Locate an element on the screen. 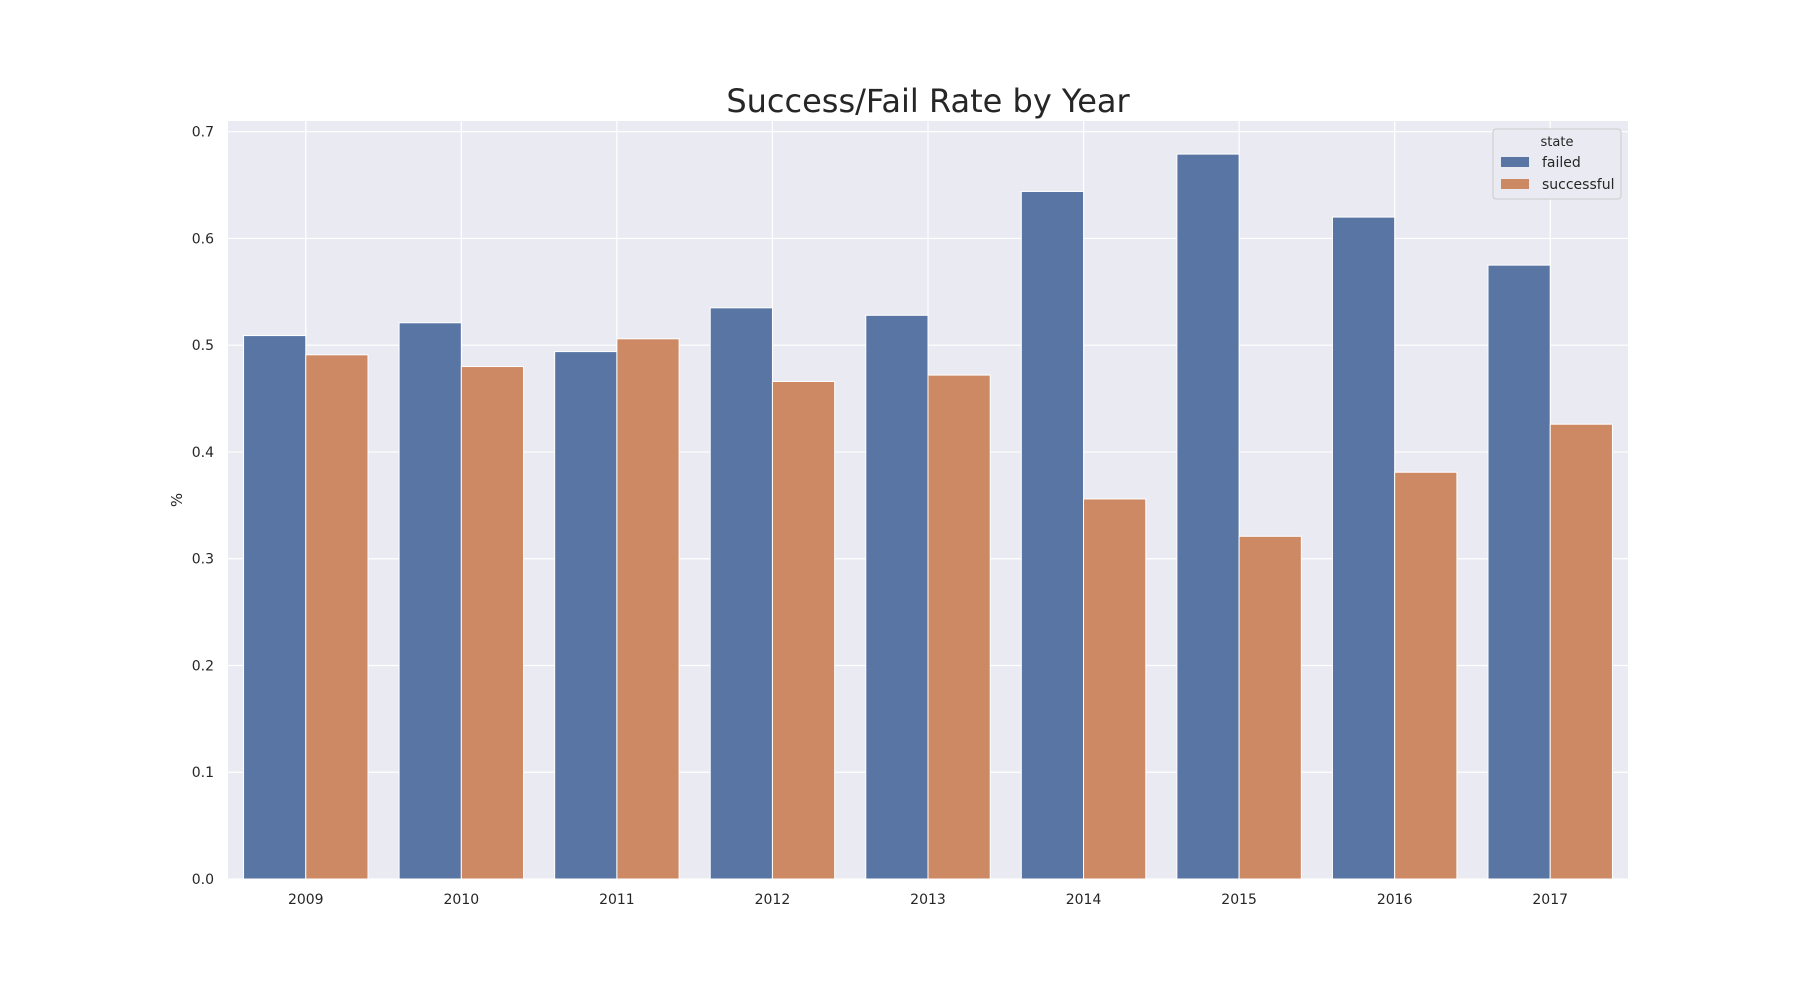 This screenshot has width=1800, height=1004. bar-failed-2011 is located at coordinates (586, 615).